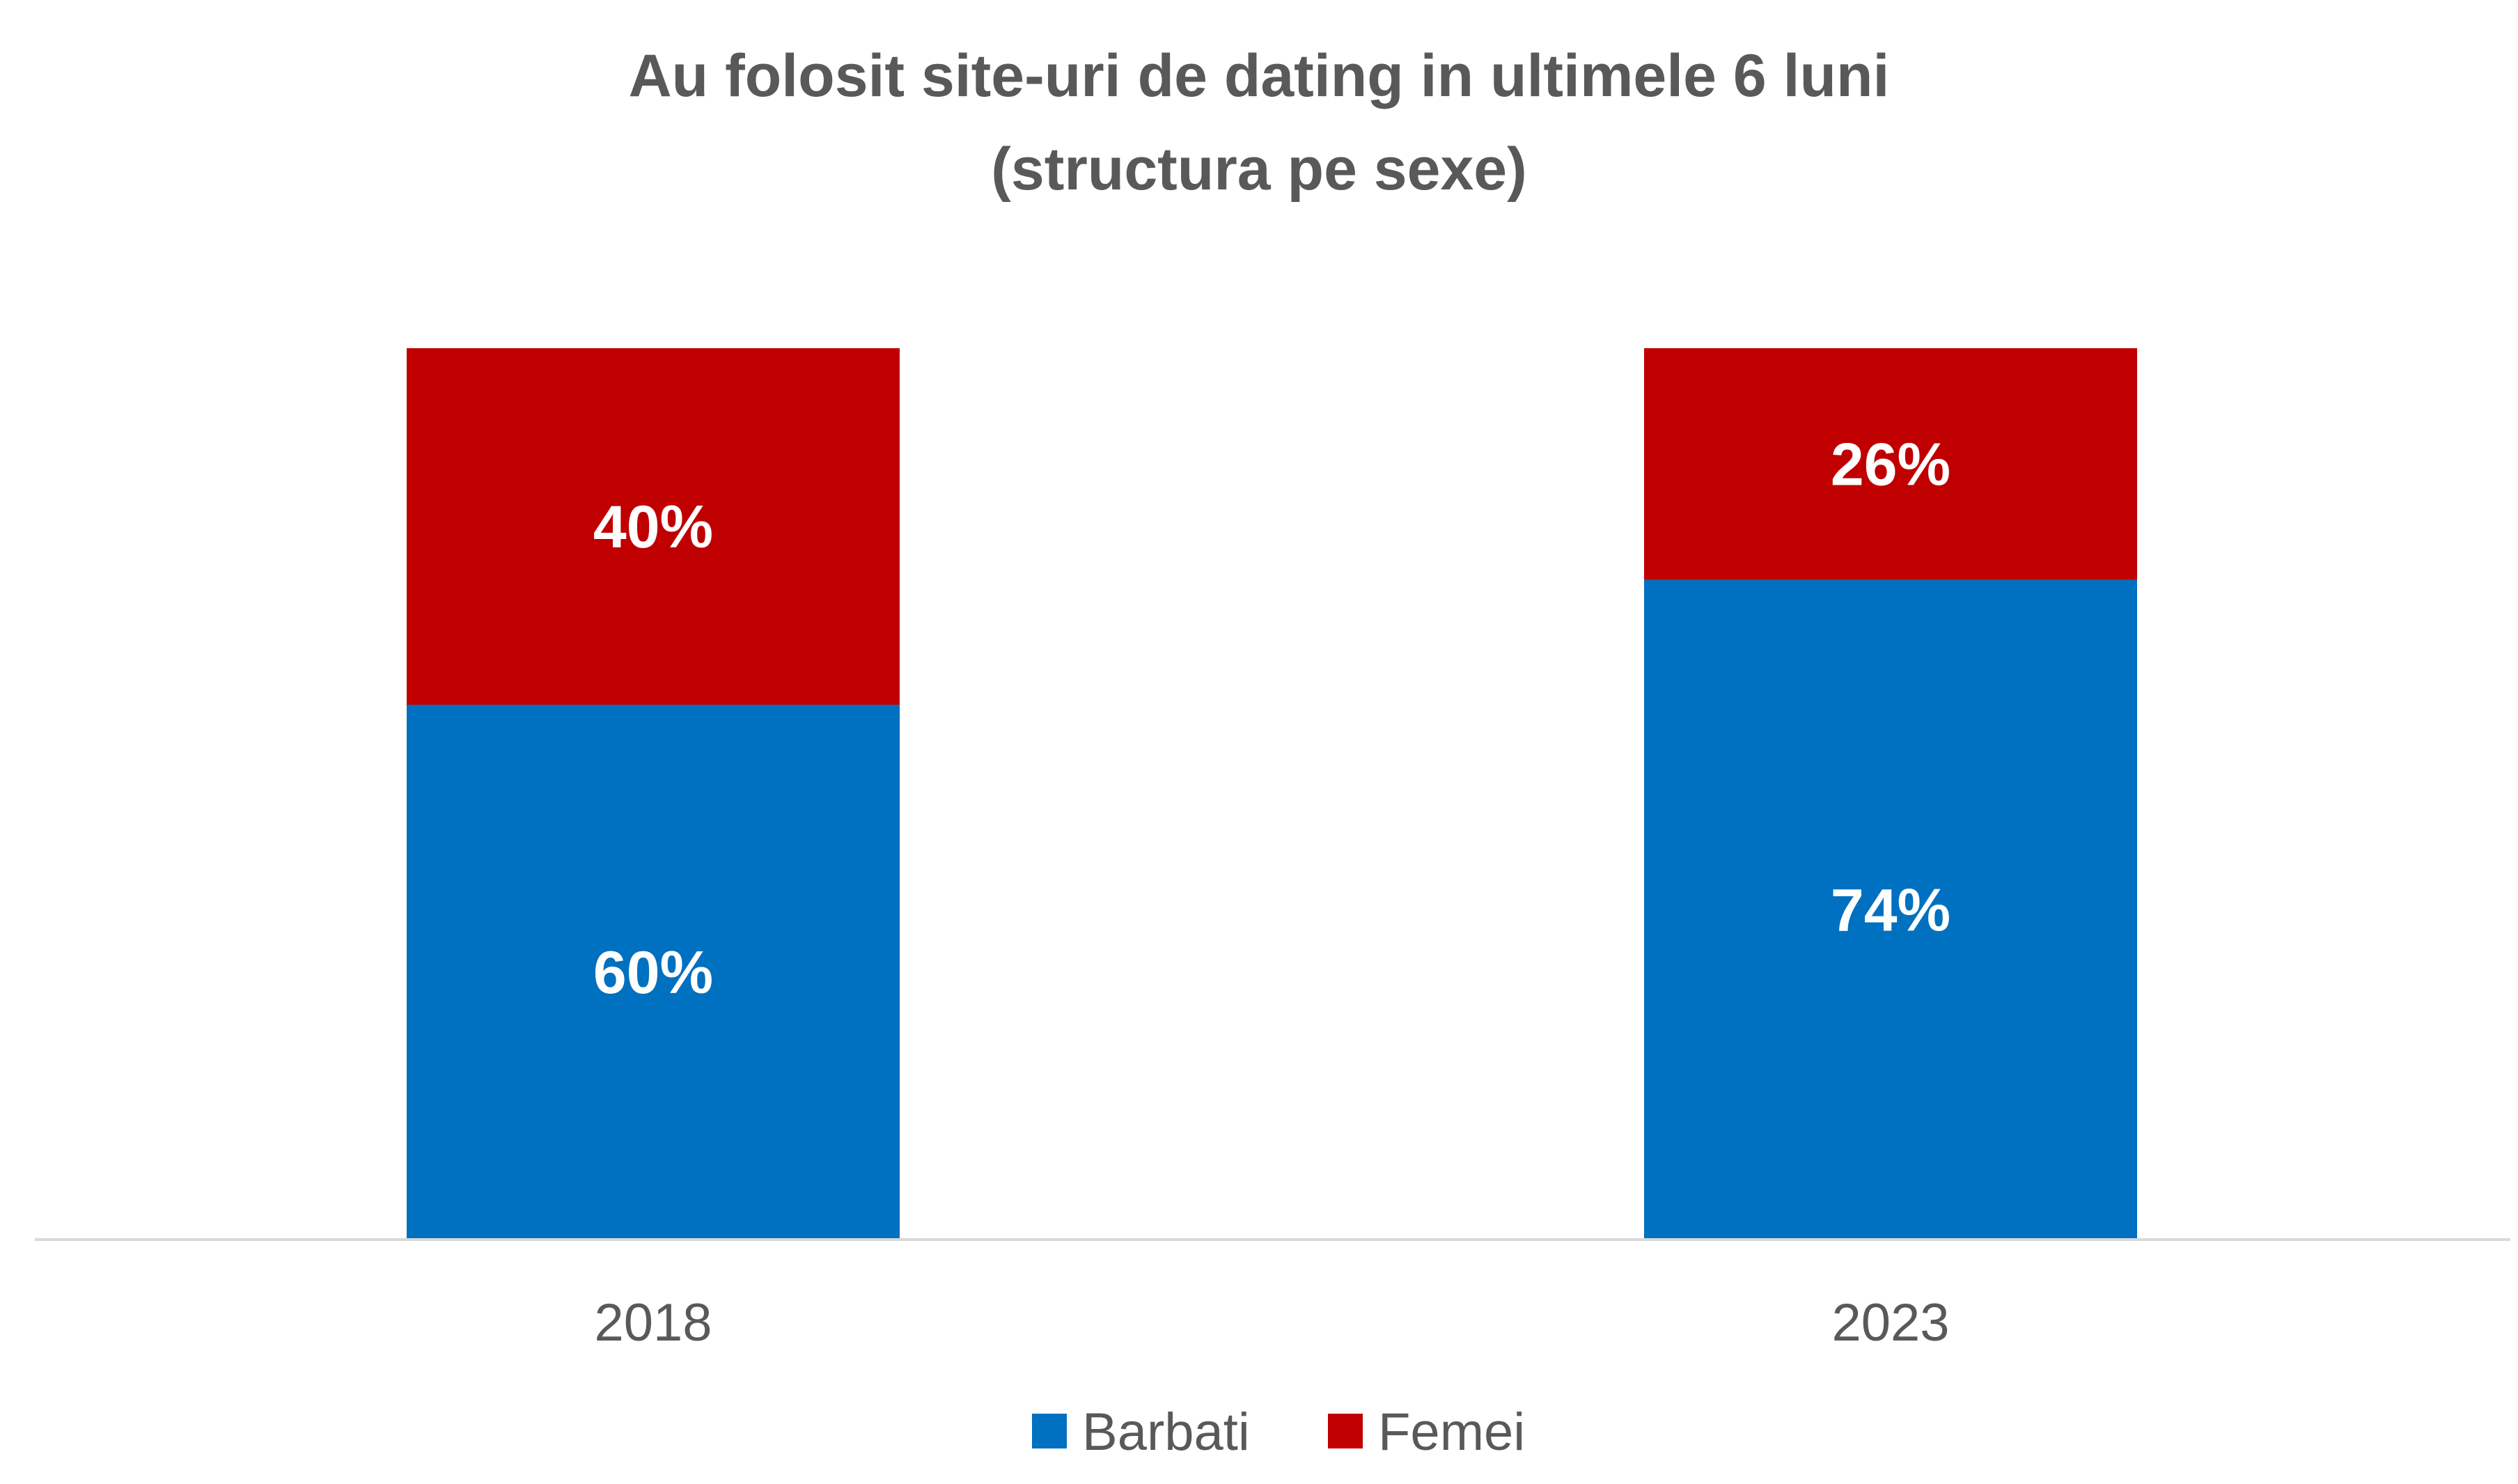  What do you see at coordinates (1890, 1322) in the screenshot?
I see `x-tick-label-2023: 2023` at bounding box center [1890, 1322].